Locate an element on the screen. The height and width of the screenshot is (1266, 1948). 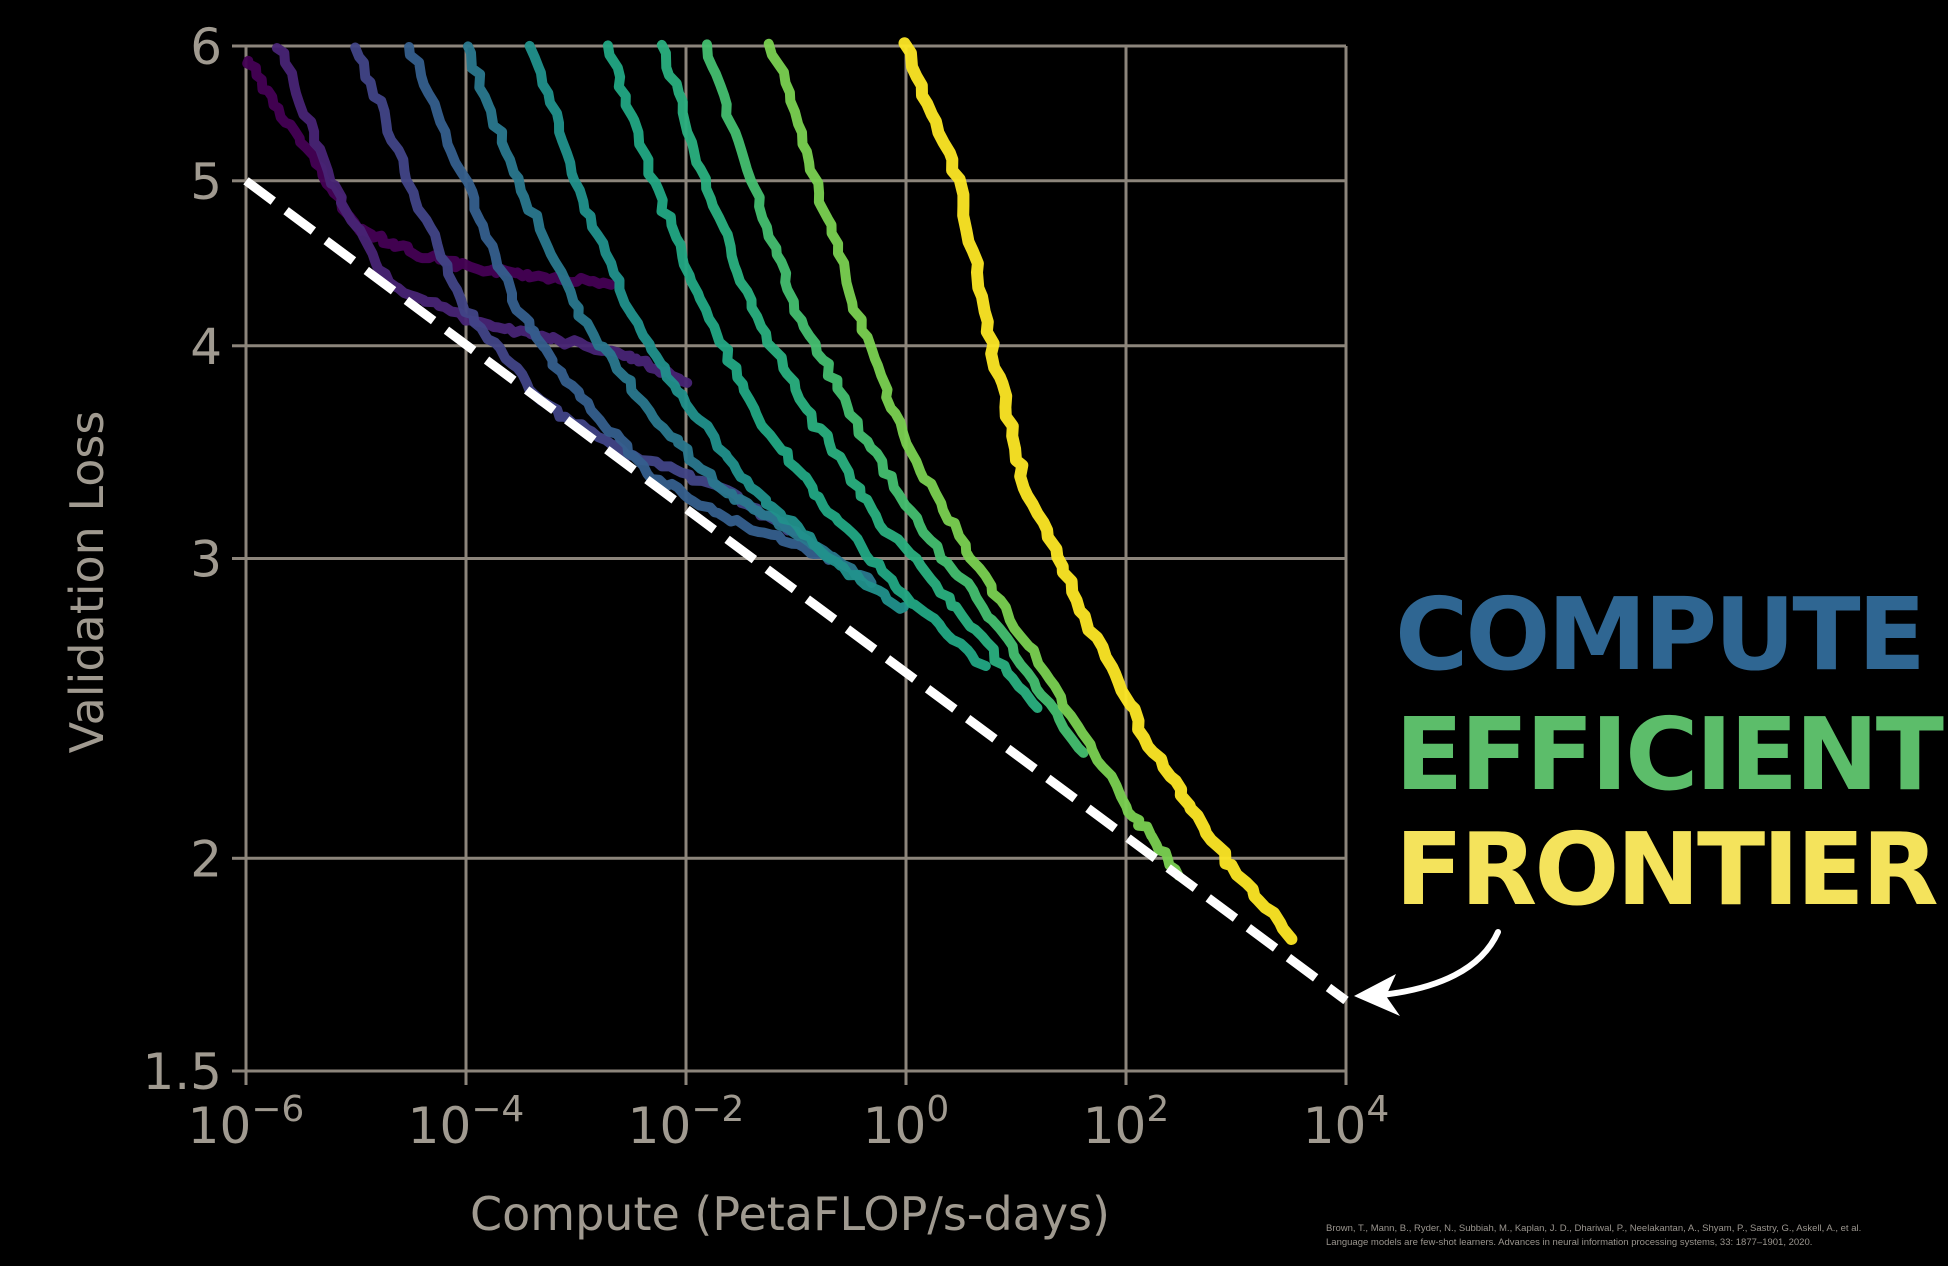
callout-line-compute: COMPUTE is located at coordinates (1660, 634).